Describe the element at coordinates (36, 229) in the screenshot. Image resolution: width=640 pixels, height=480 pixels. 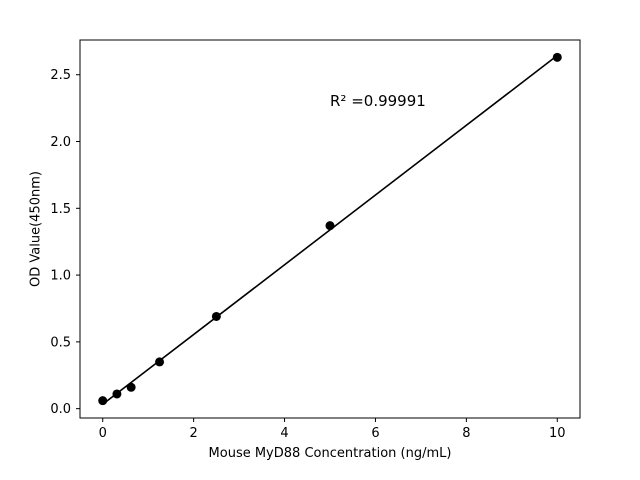
I see `y-axis-label: OD Value(450nm)` at that location.